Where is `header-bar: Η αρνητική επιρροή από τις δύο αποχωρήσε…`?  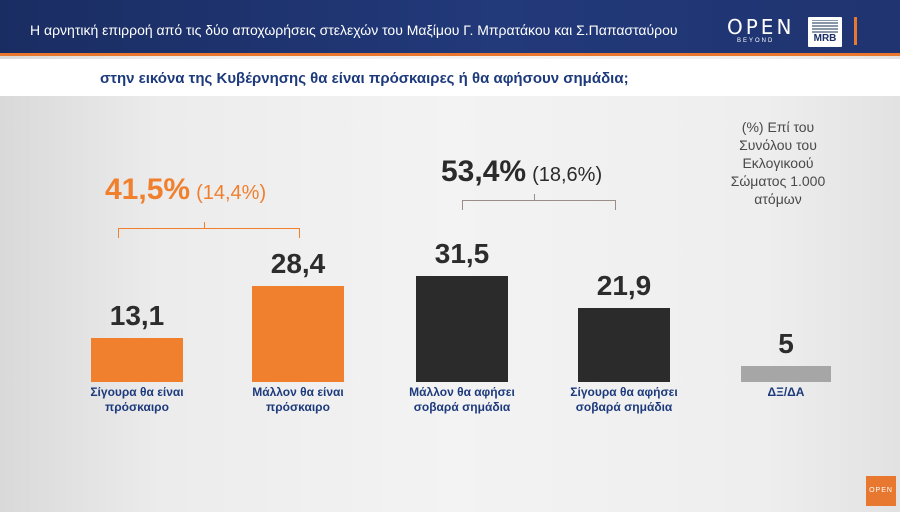 header-bar: Η αρνητική επιρροή από τις δύο αποχωρήσε… is located at coordinates (450, 28).